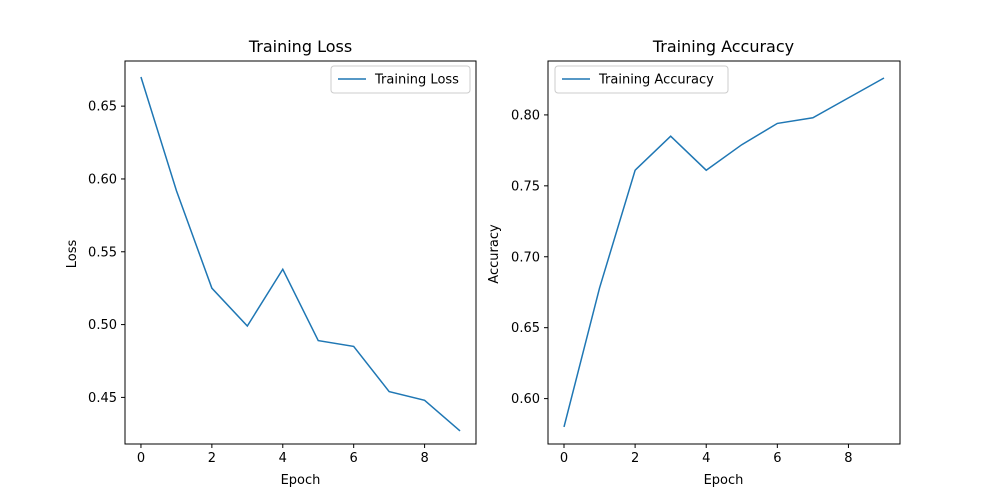 The width and height of the screenshot is (1000, 500). Describe the element at coordinates (525, 399) in the screenshot. I see `accuracy-y-tick-label: 0.60` at that location.